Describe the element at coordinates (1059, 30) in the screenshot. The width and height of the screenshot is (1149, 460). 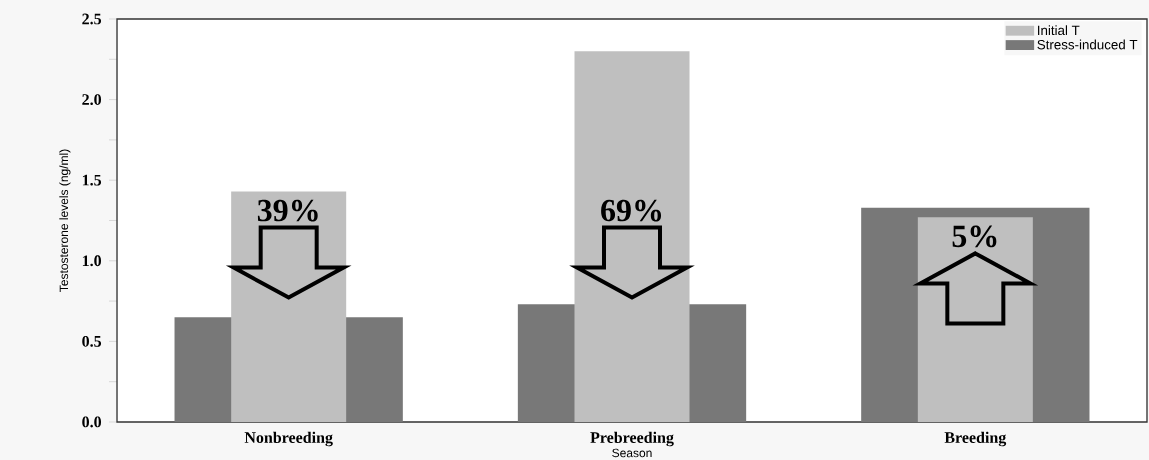
I see `legend-label: Initial T` at that location.